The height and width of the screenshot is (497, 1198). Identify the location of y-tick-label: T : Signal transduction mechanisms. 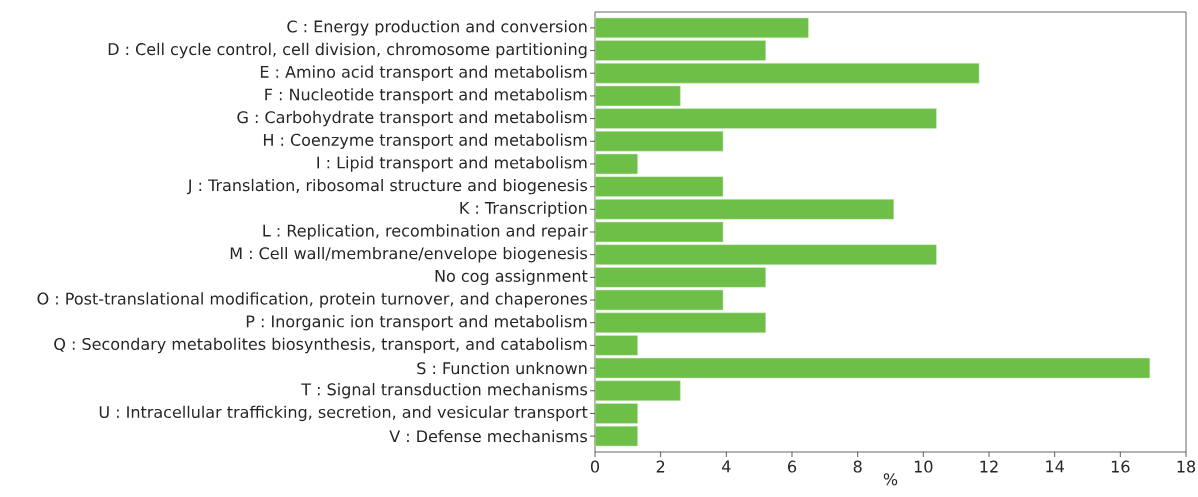
(444, 391).